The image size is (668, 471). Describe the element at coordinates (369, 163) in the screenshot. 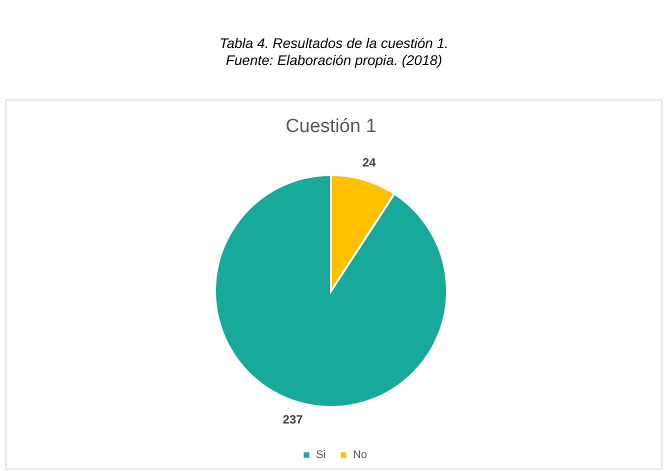

I see `data-label: 24` at that location.